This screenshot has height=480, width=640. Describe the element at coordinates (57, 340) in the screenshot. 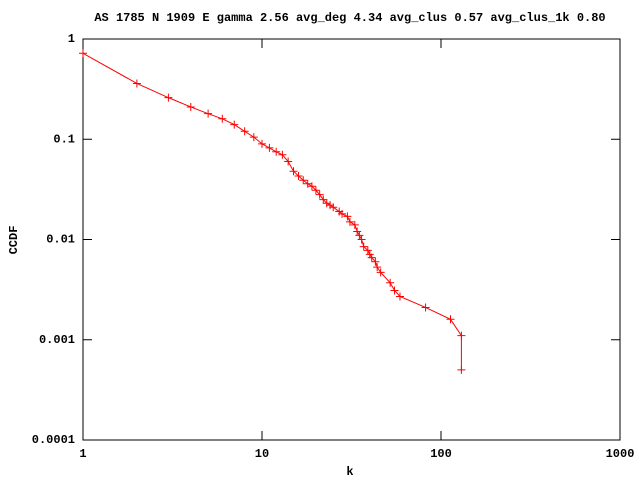

I see `y-tick-label: 0.001` at that location.